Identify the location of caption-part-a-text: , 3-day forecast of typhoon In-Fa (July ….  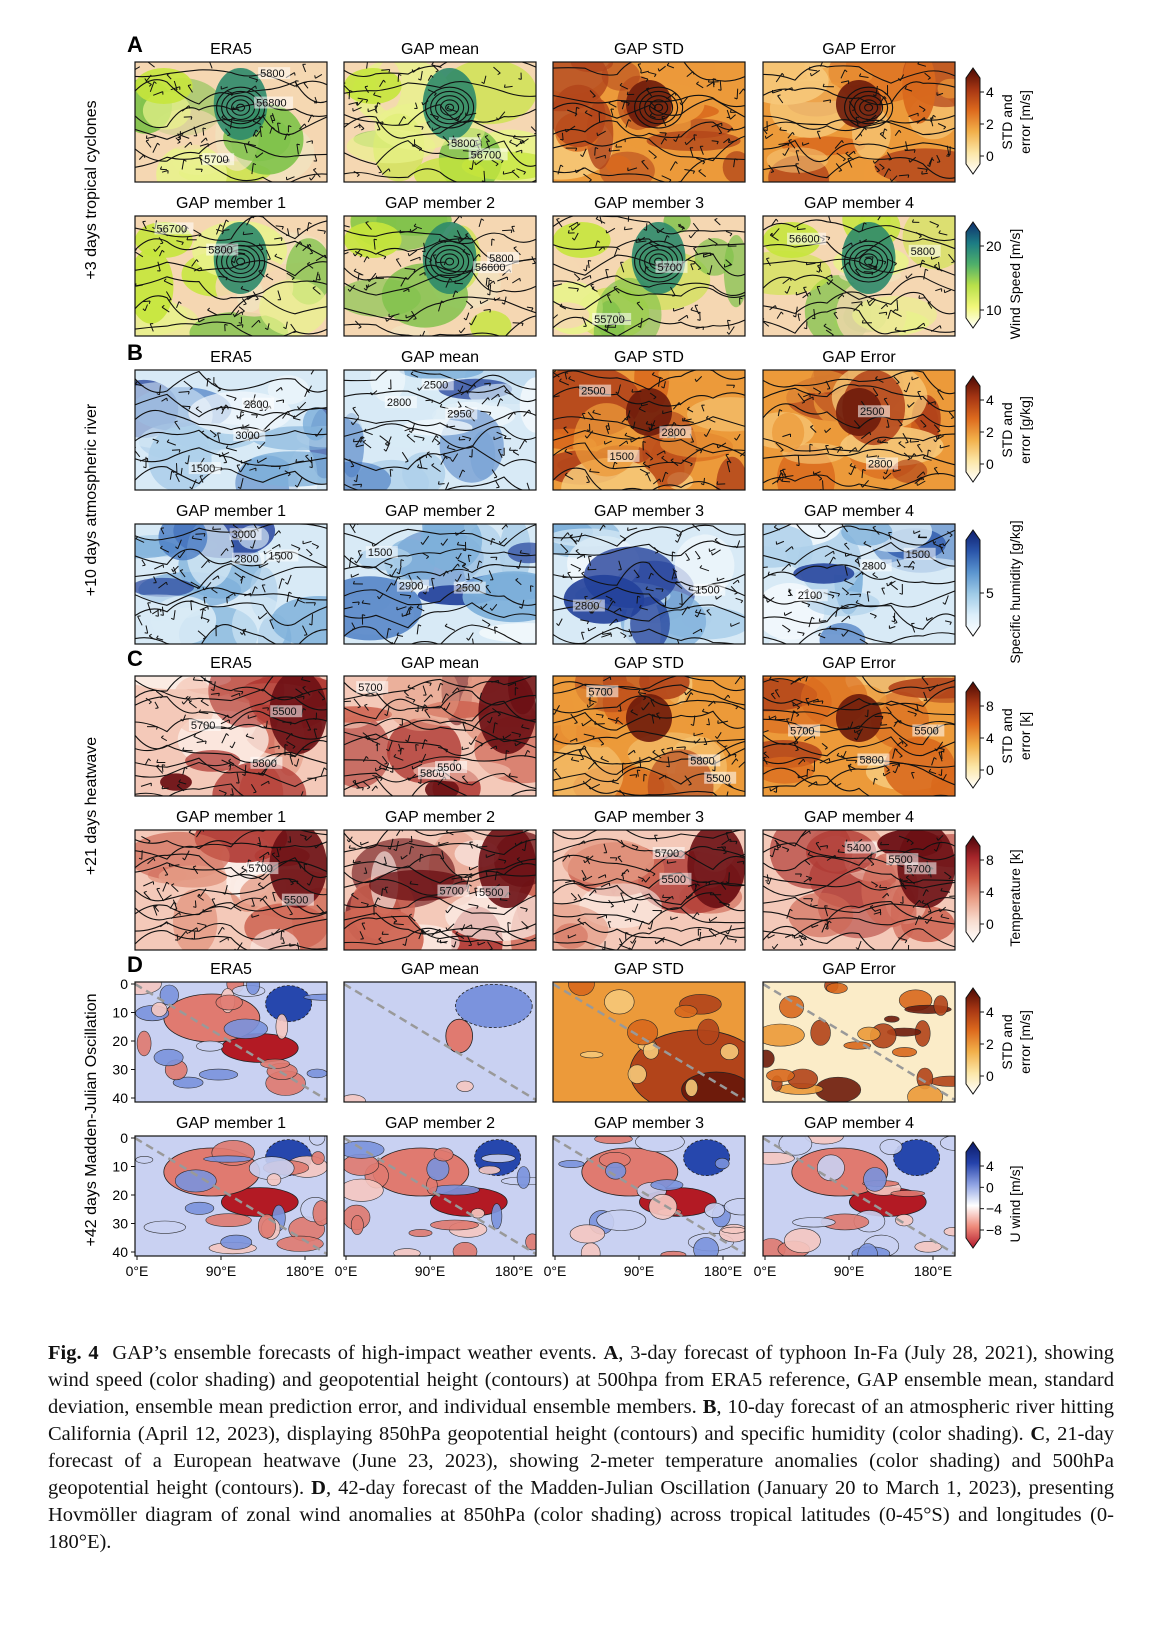
(581, 1380).